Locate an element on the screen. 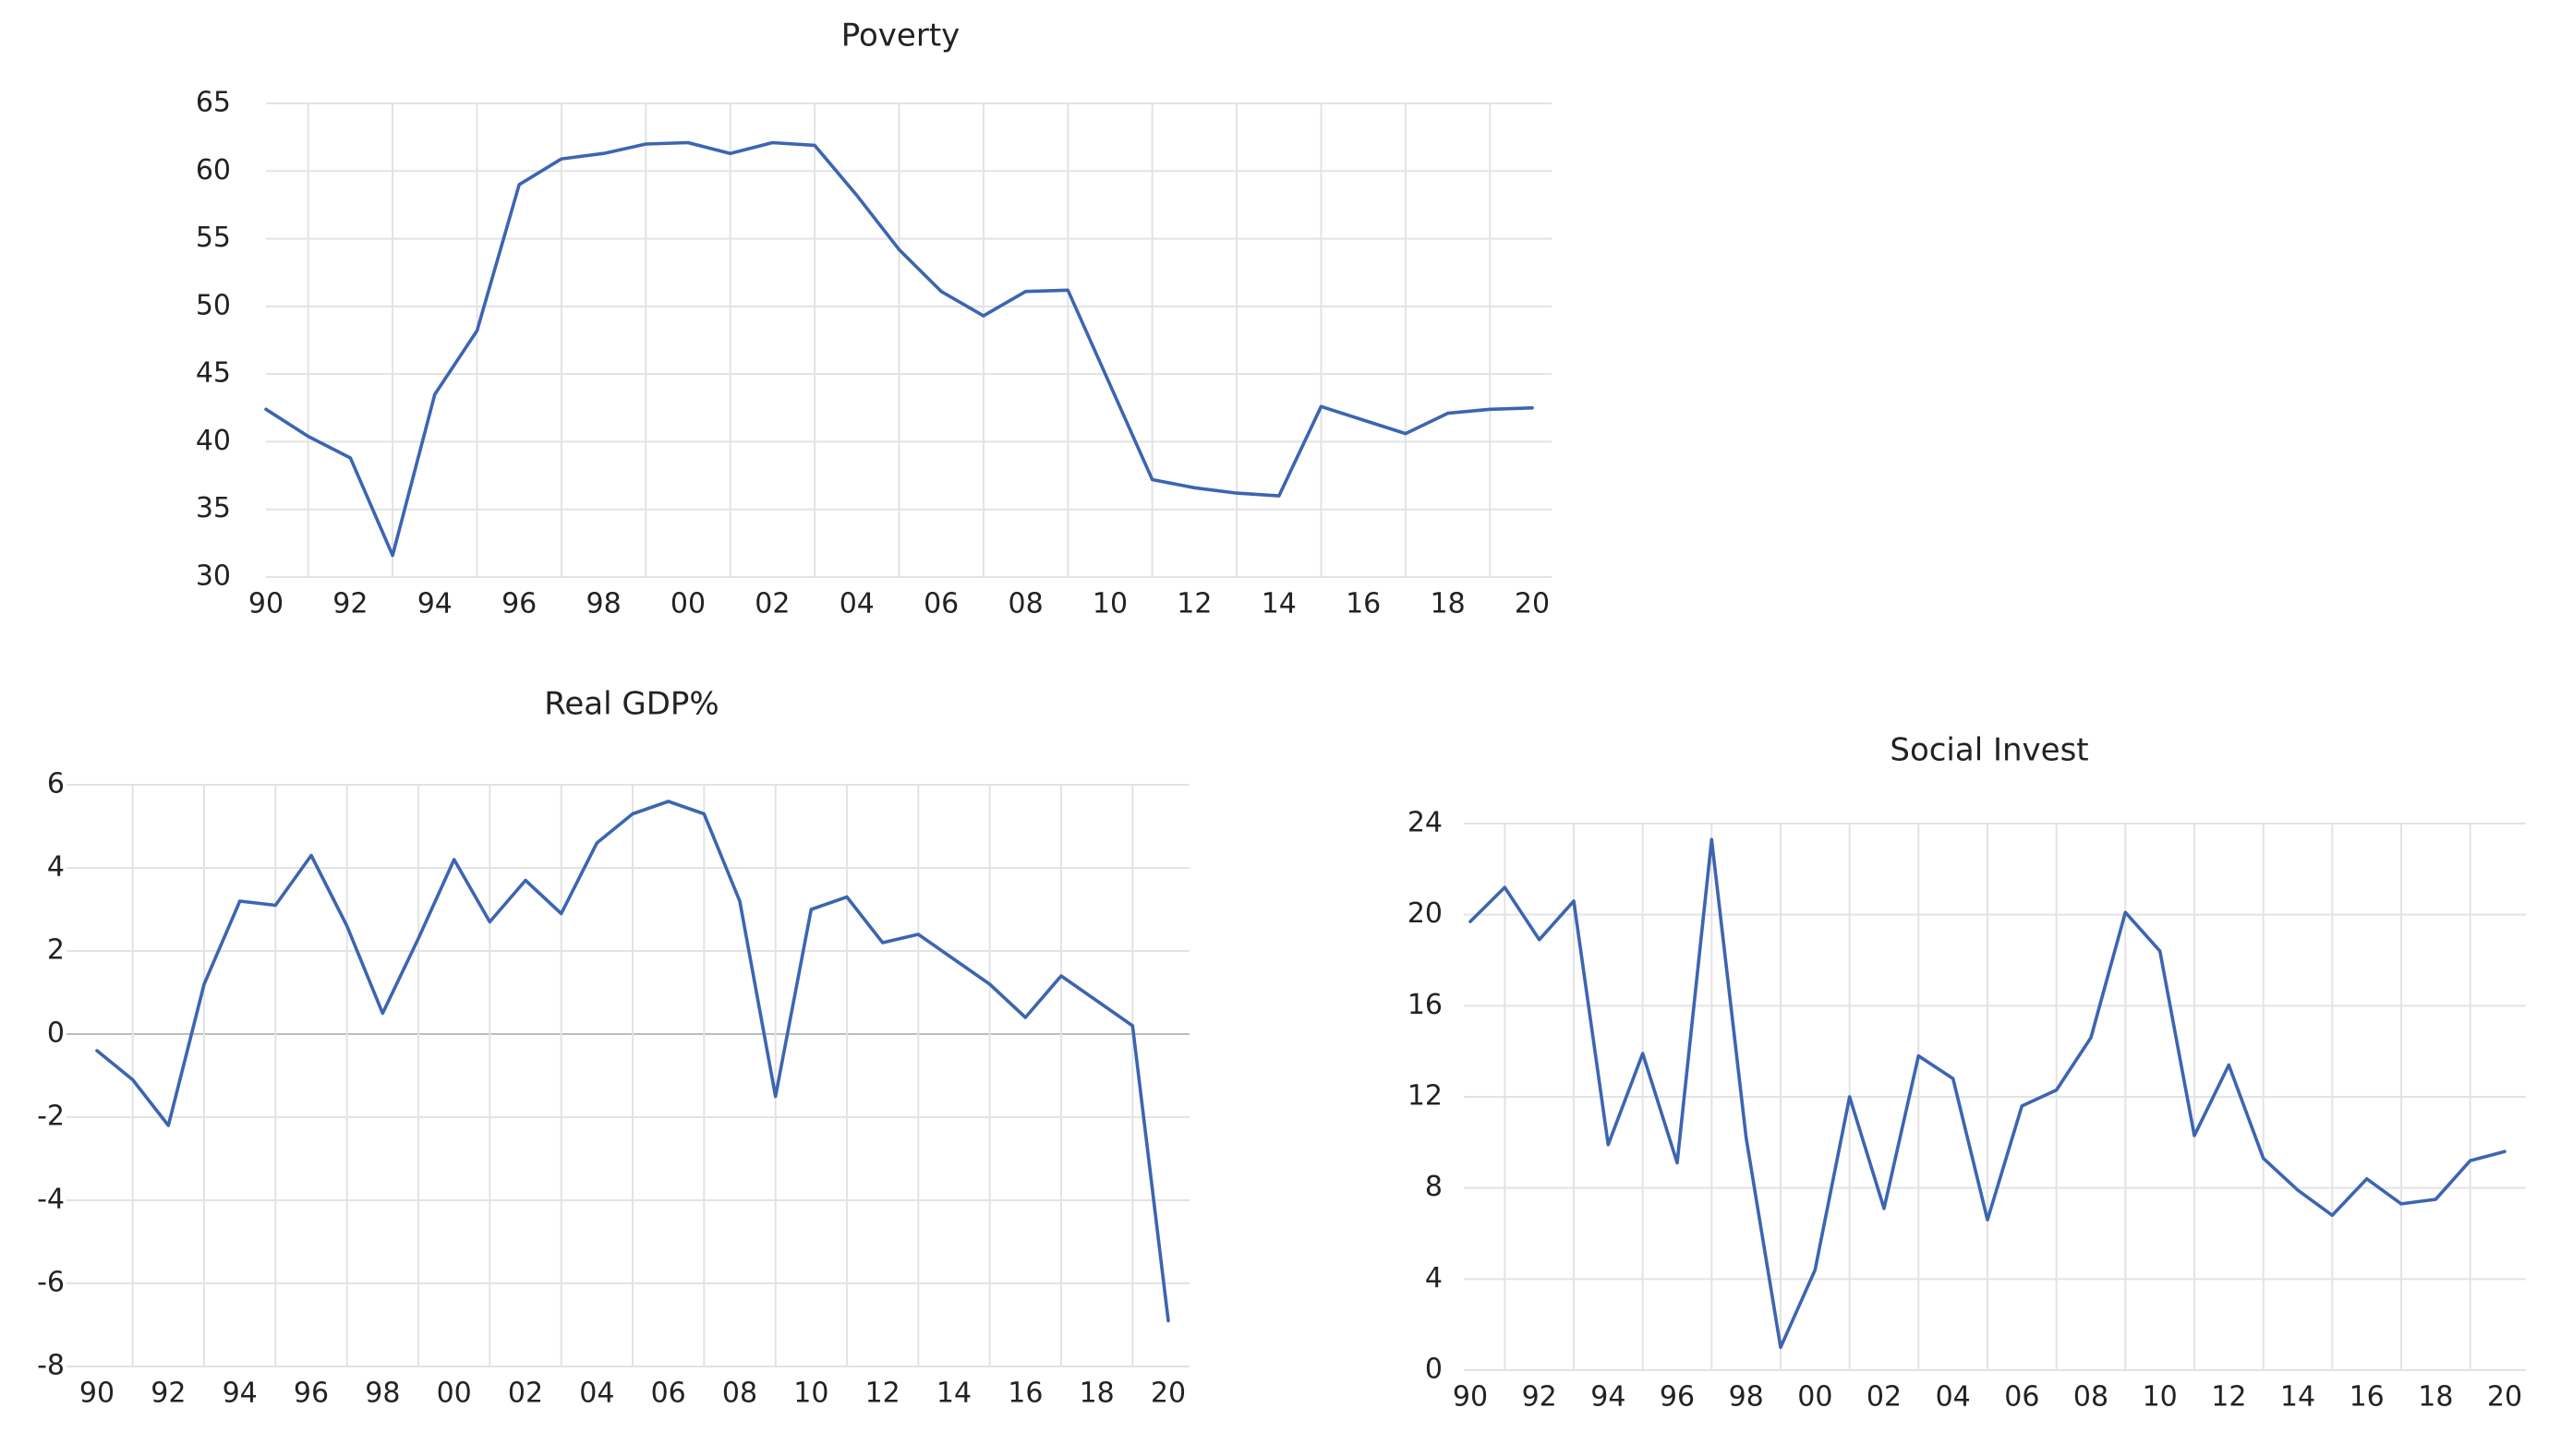 The height and width of the screenshot is (1456, 2549). poverty-x-tick-label: 98 is located at coordinates (604, 604).